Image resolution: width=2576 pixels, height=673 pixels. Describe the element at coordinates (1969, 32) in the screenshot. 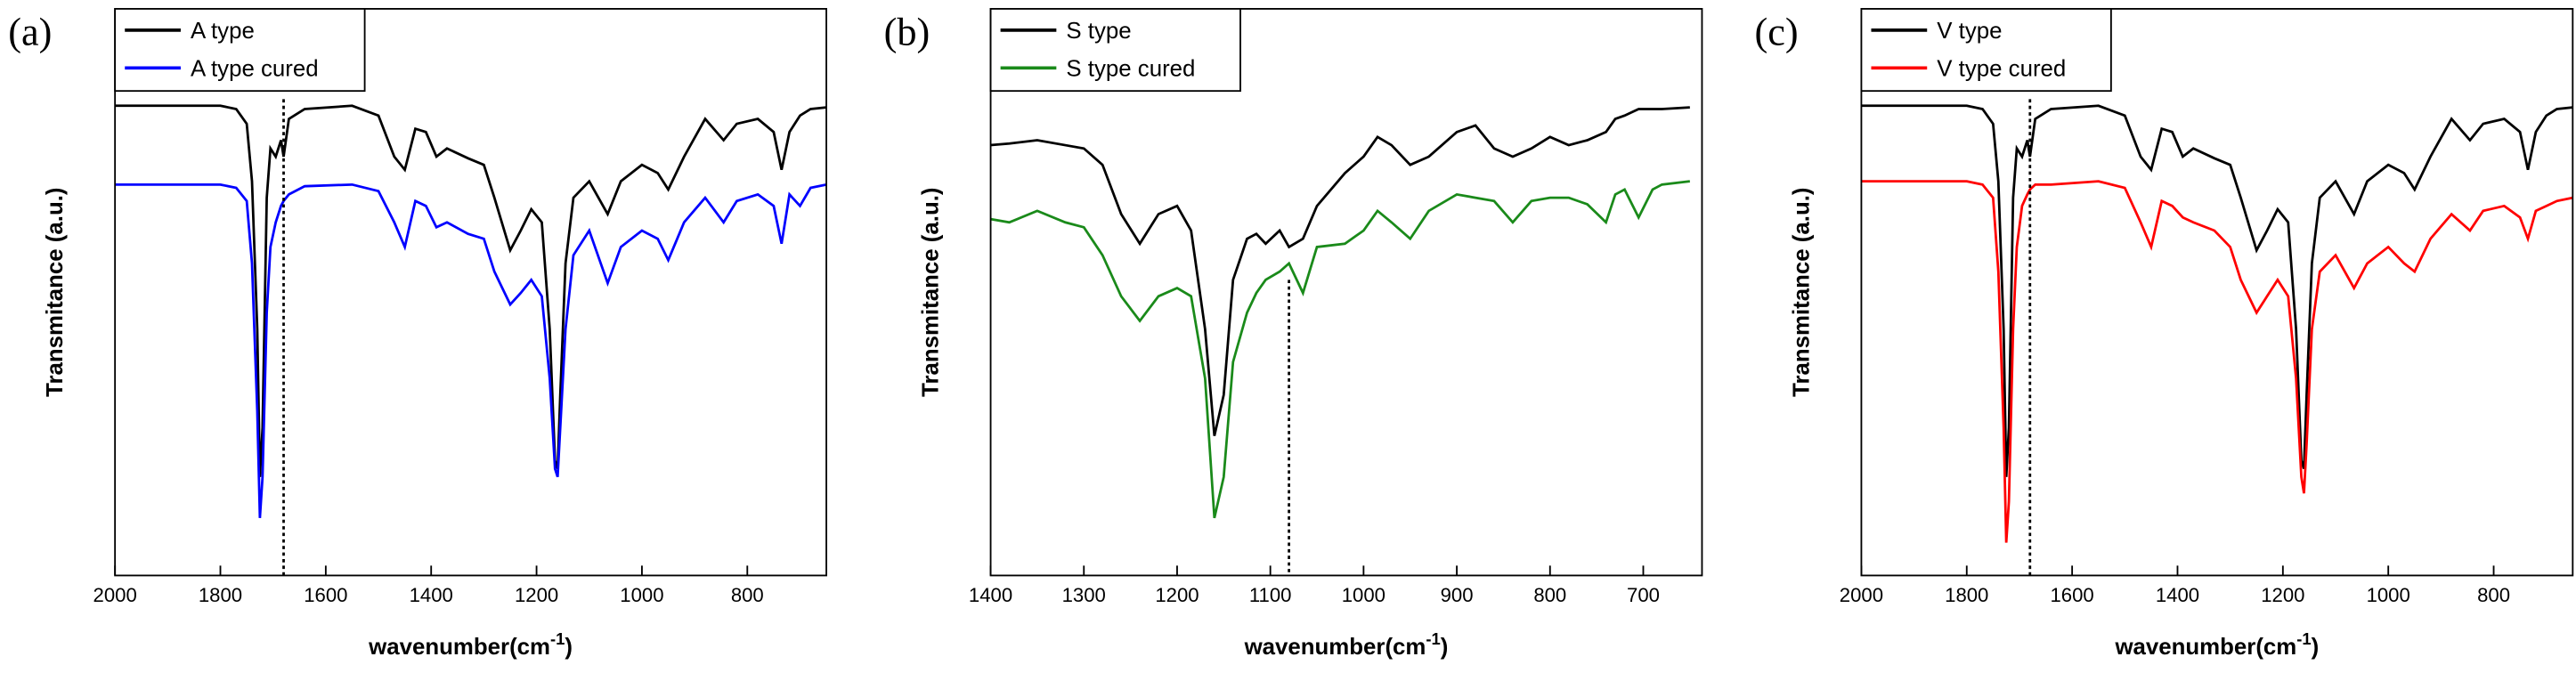

I see `legend-label: V type` at that location.